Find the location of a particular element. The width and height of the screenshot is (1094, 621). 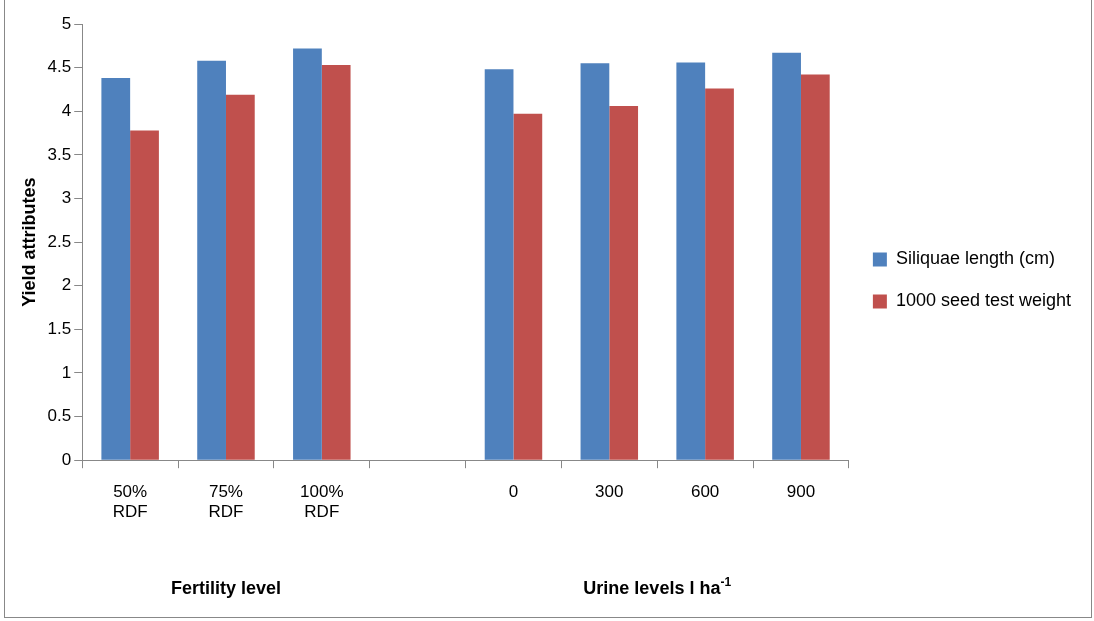

y-axis-title: Yield attributes is located at coordinates (28, 242).